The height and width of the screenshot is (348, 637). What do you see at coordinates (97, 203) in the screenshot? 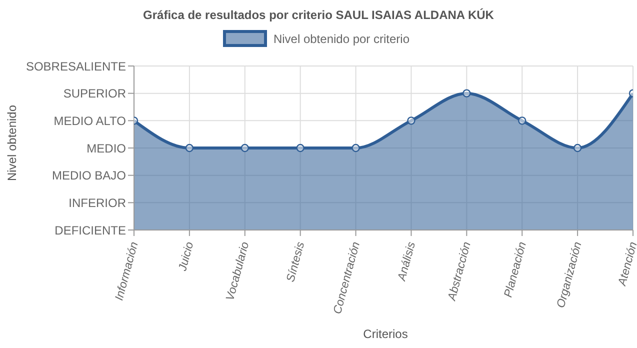
I see `category-label: INFERIOR` at bounding box center [97, 203].